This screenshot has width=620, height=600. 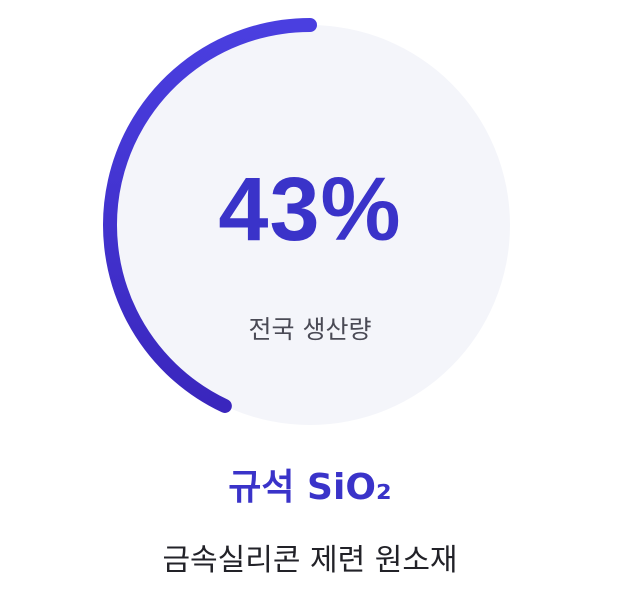 What do you see at coordinates (310, 210) in the screenshot?
I see `gauge-percent: 43%` at bounding box center [310, 210].